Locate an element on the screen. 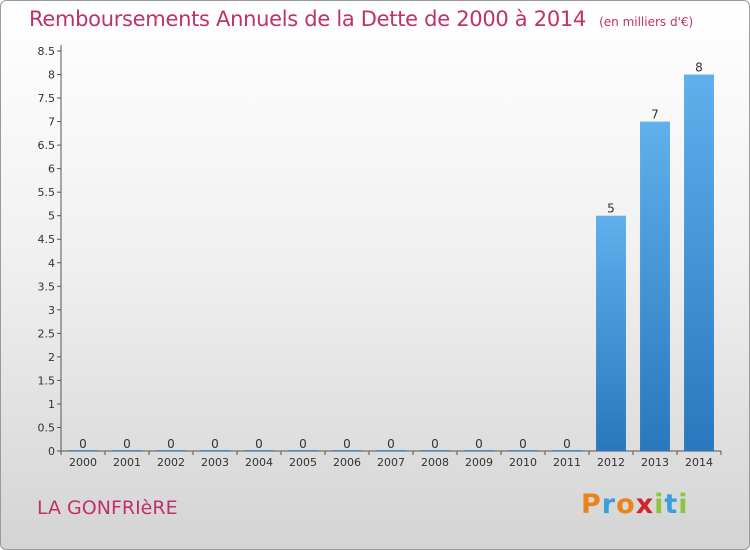 The height and width of the screenshot is (550, 750). y-tick-label: 3 is located at coordinates (51, 310).